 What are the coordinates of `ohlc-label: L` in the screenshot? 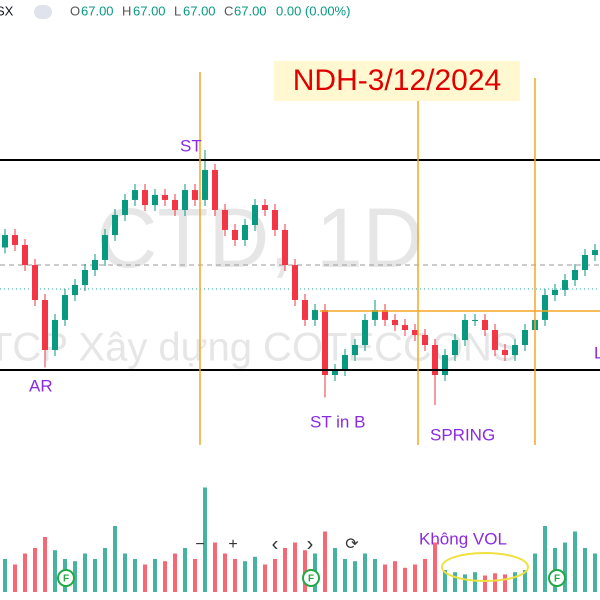 It's located at (177, 10).